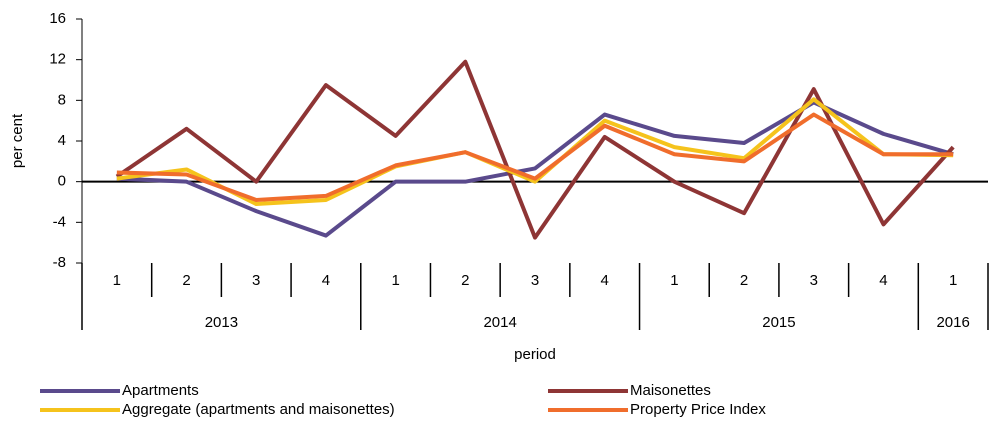 The image size is (991, 422). Describe the element at coordinates (952, 322) in the screenshot. I see `year-label: 2016` at that location.